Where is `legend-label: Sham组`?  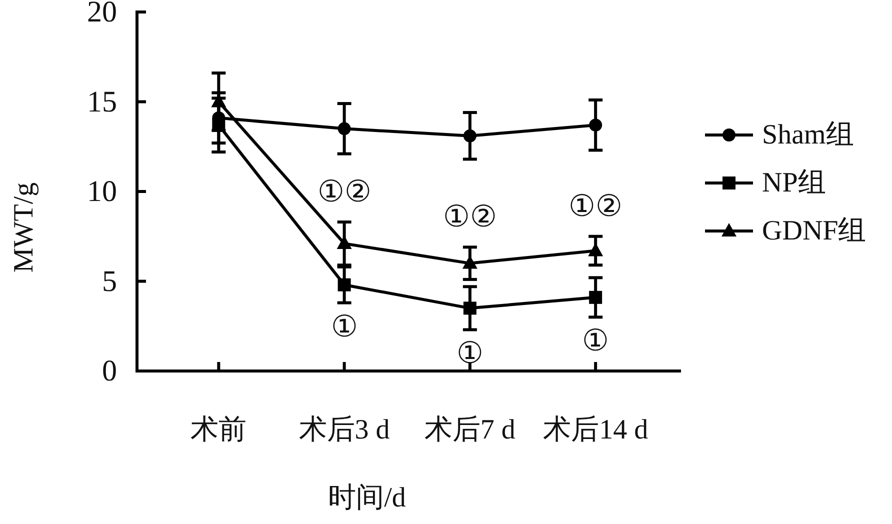
legend-label: Sham组 is located at coordinates (808, 135).